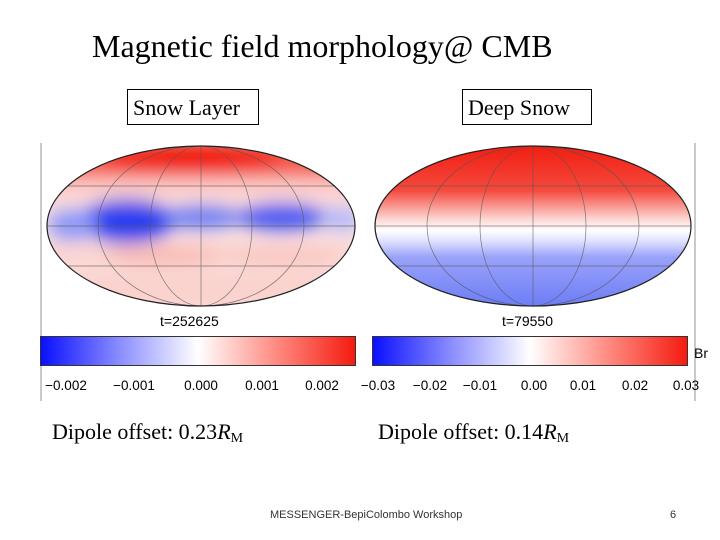 This screenshot has height=540, width=720. Describe the element at coordinates (322, 385) in the screenshot. I see `left-tick-label: 0.002` at that location.